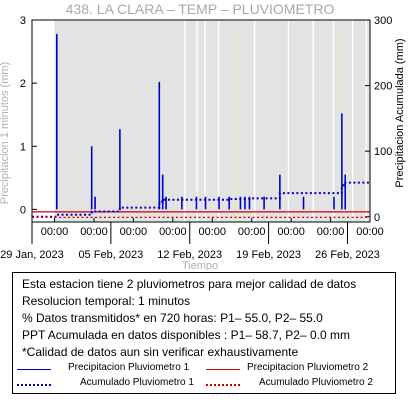 This screenshot has width=408, height=404. I want to click on legend-swatch-a1, so click(34, 385).